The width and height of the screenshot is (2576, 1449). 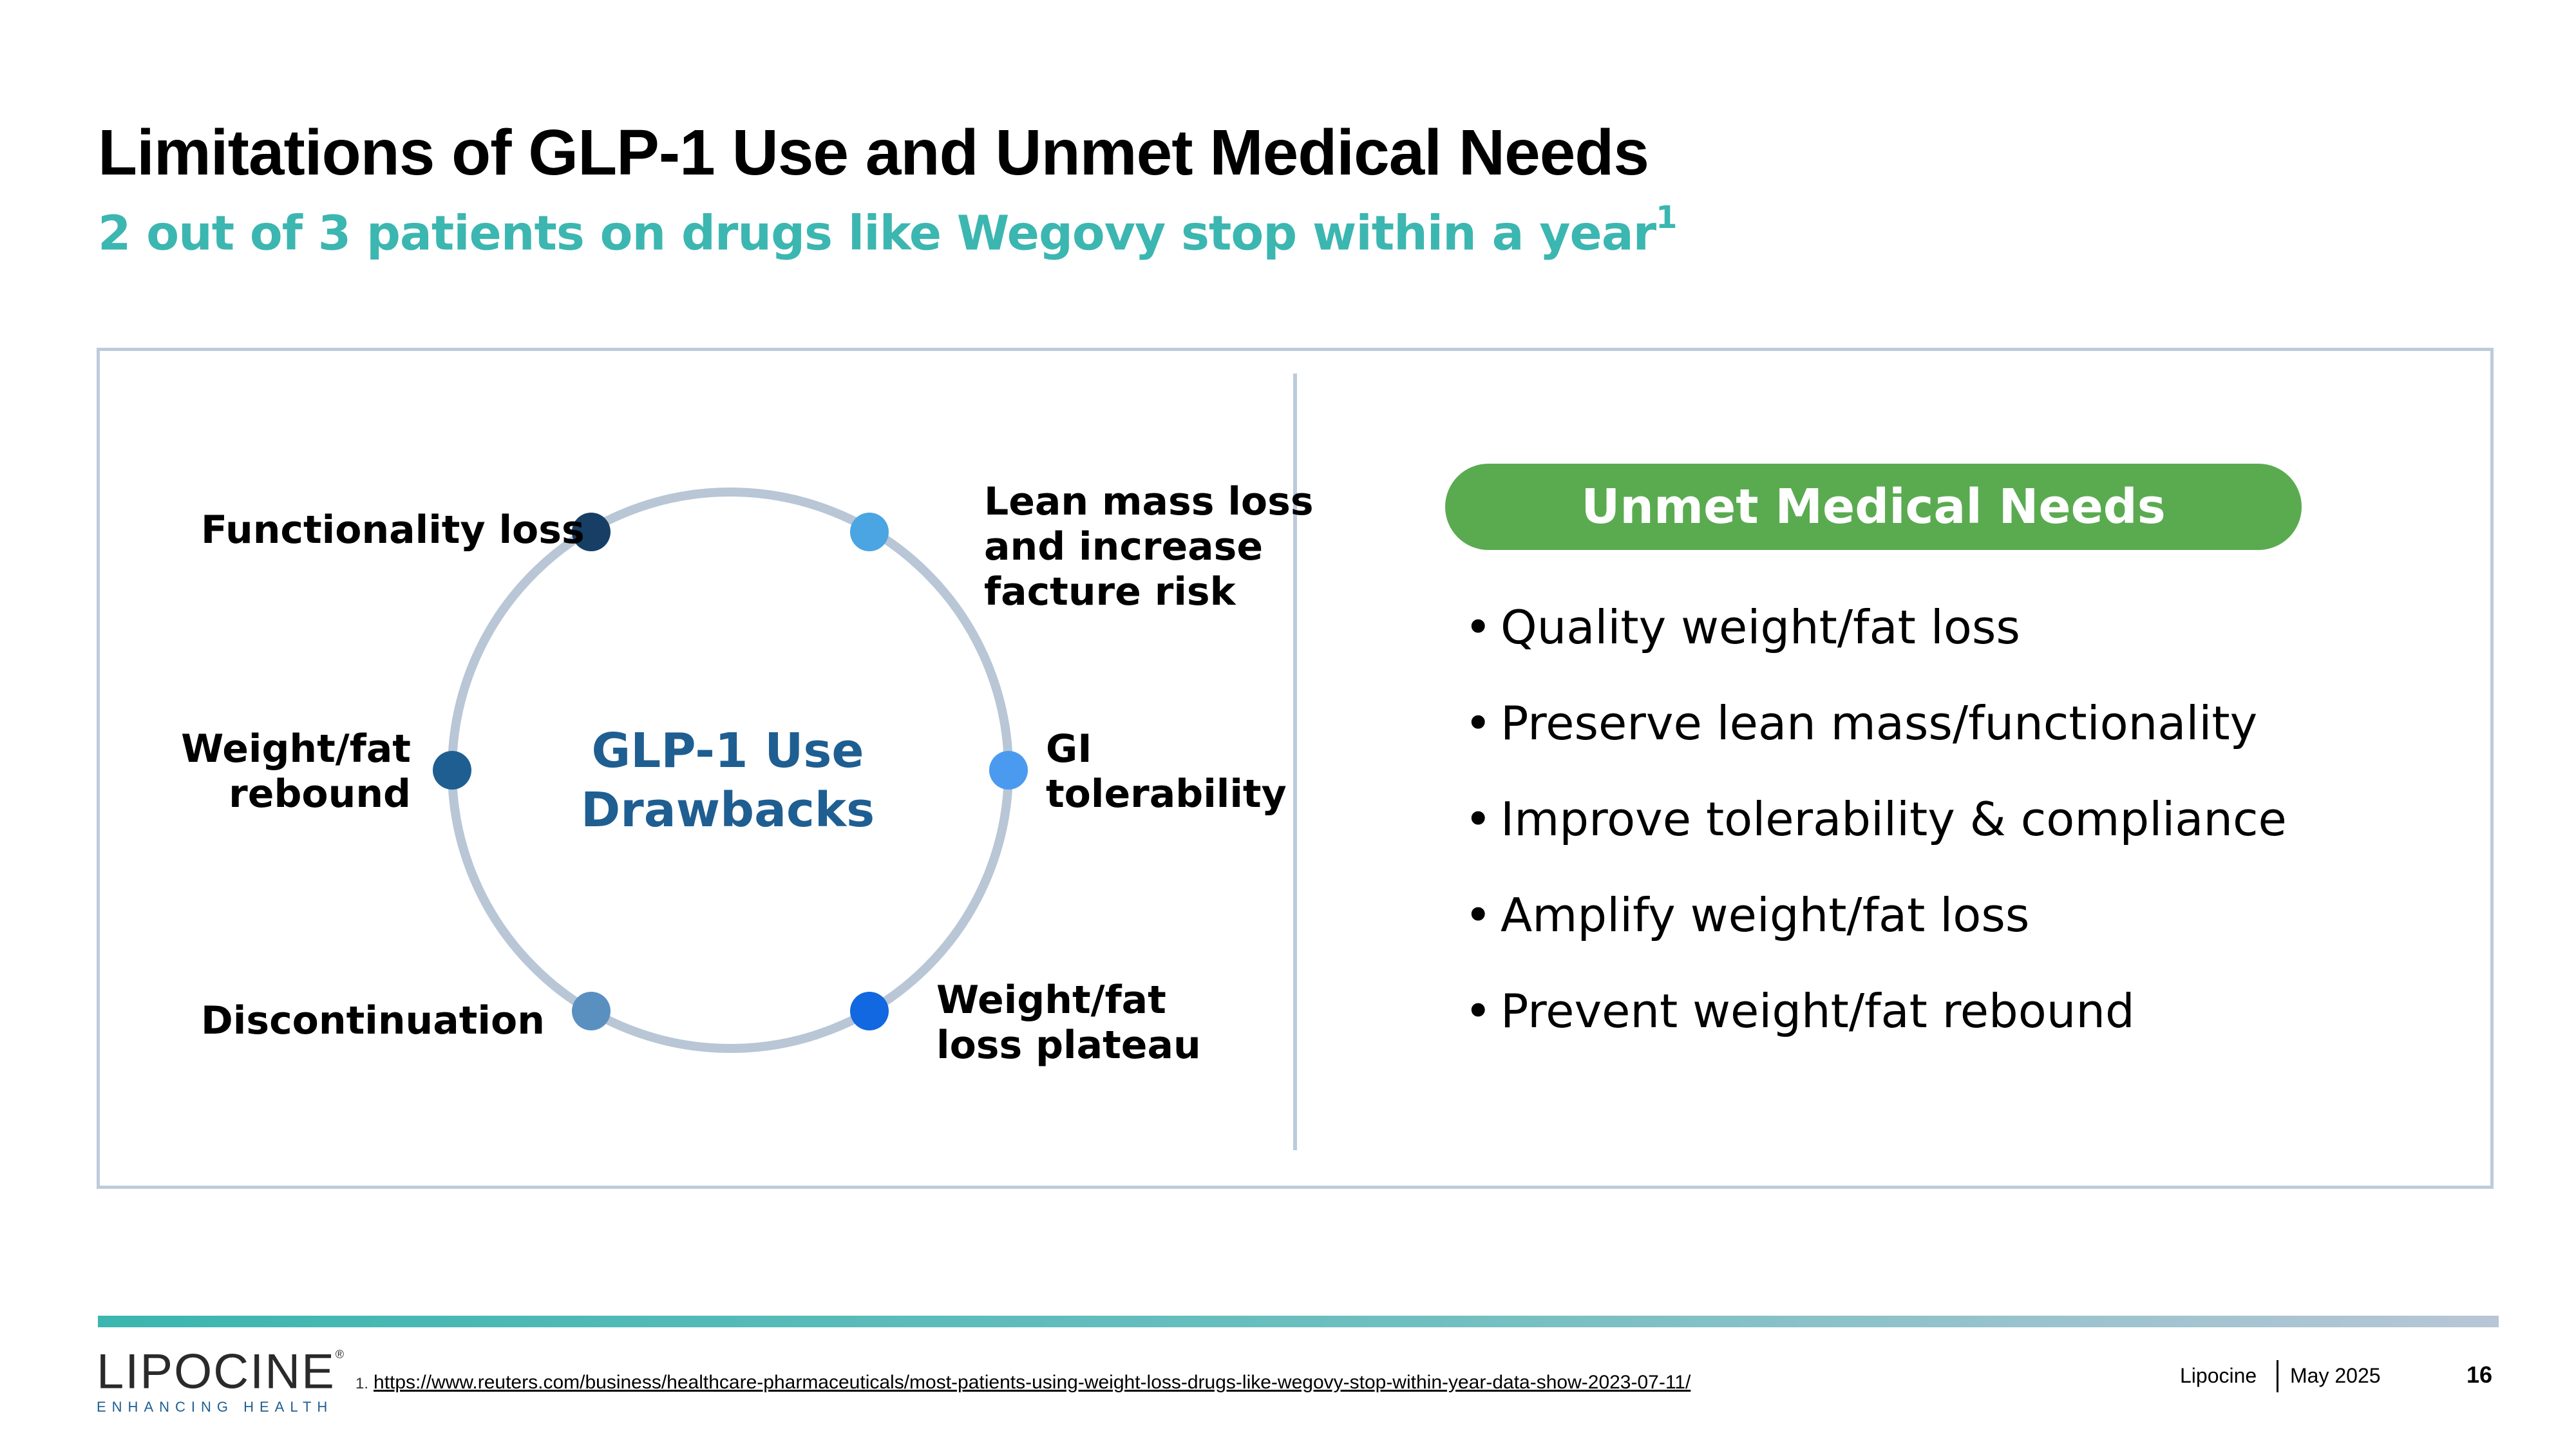 What do you see at coordinates (2480, 1374) in the screenshot?
I see `page-number: 16` at bounding box center [2480, 1374].